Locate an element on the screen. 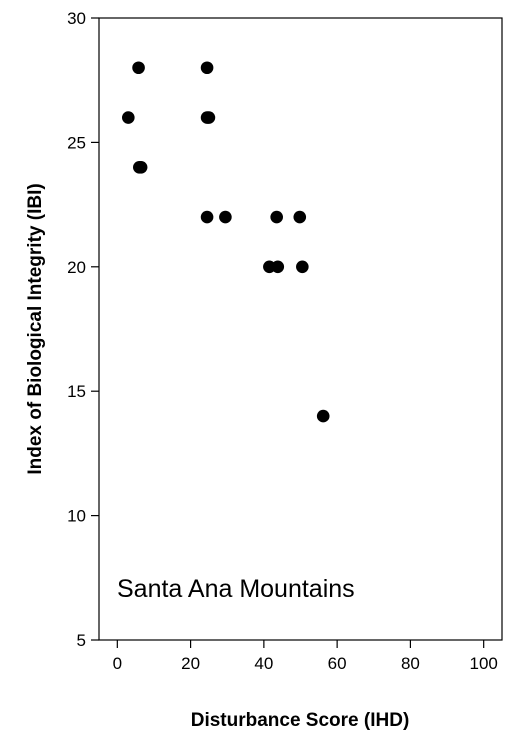 The height and width of the screenshot is (742, 506). y-tick-label: 25 is located at coordinates (76, 142).